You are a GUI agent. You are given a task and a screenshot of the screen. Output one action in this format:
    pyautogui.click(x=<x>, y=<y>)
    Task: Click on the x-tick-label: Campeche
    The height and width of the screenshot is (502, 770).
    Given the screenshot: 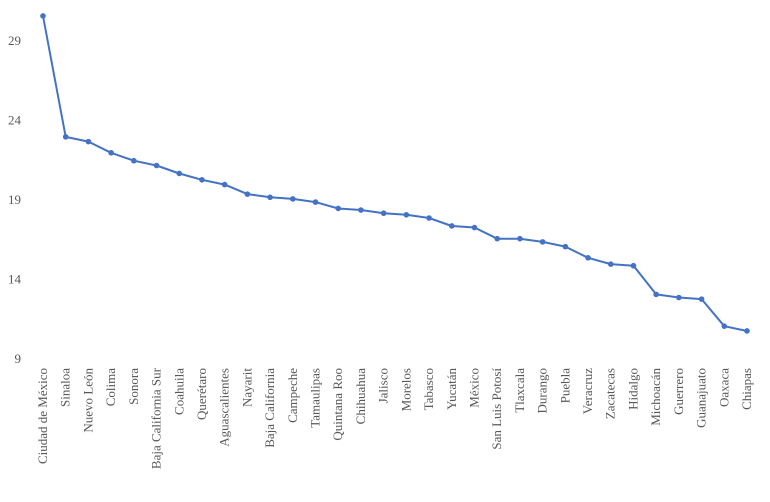 What is the action you would take?
    pyautogui.click(x=292, y=395)
    